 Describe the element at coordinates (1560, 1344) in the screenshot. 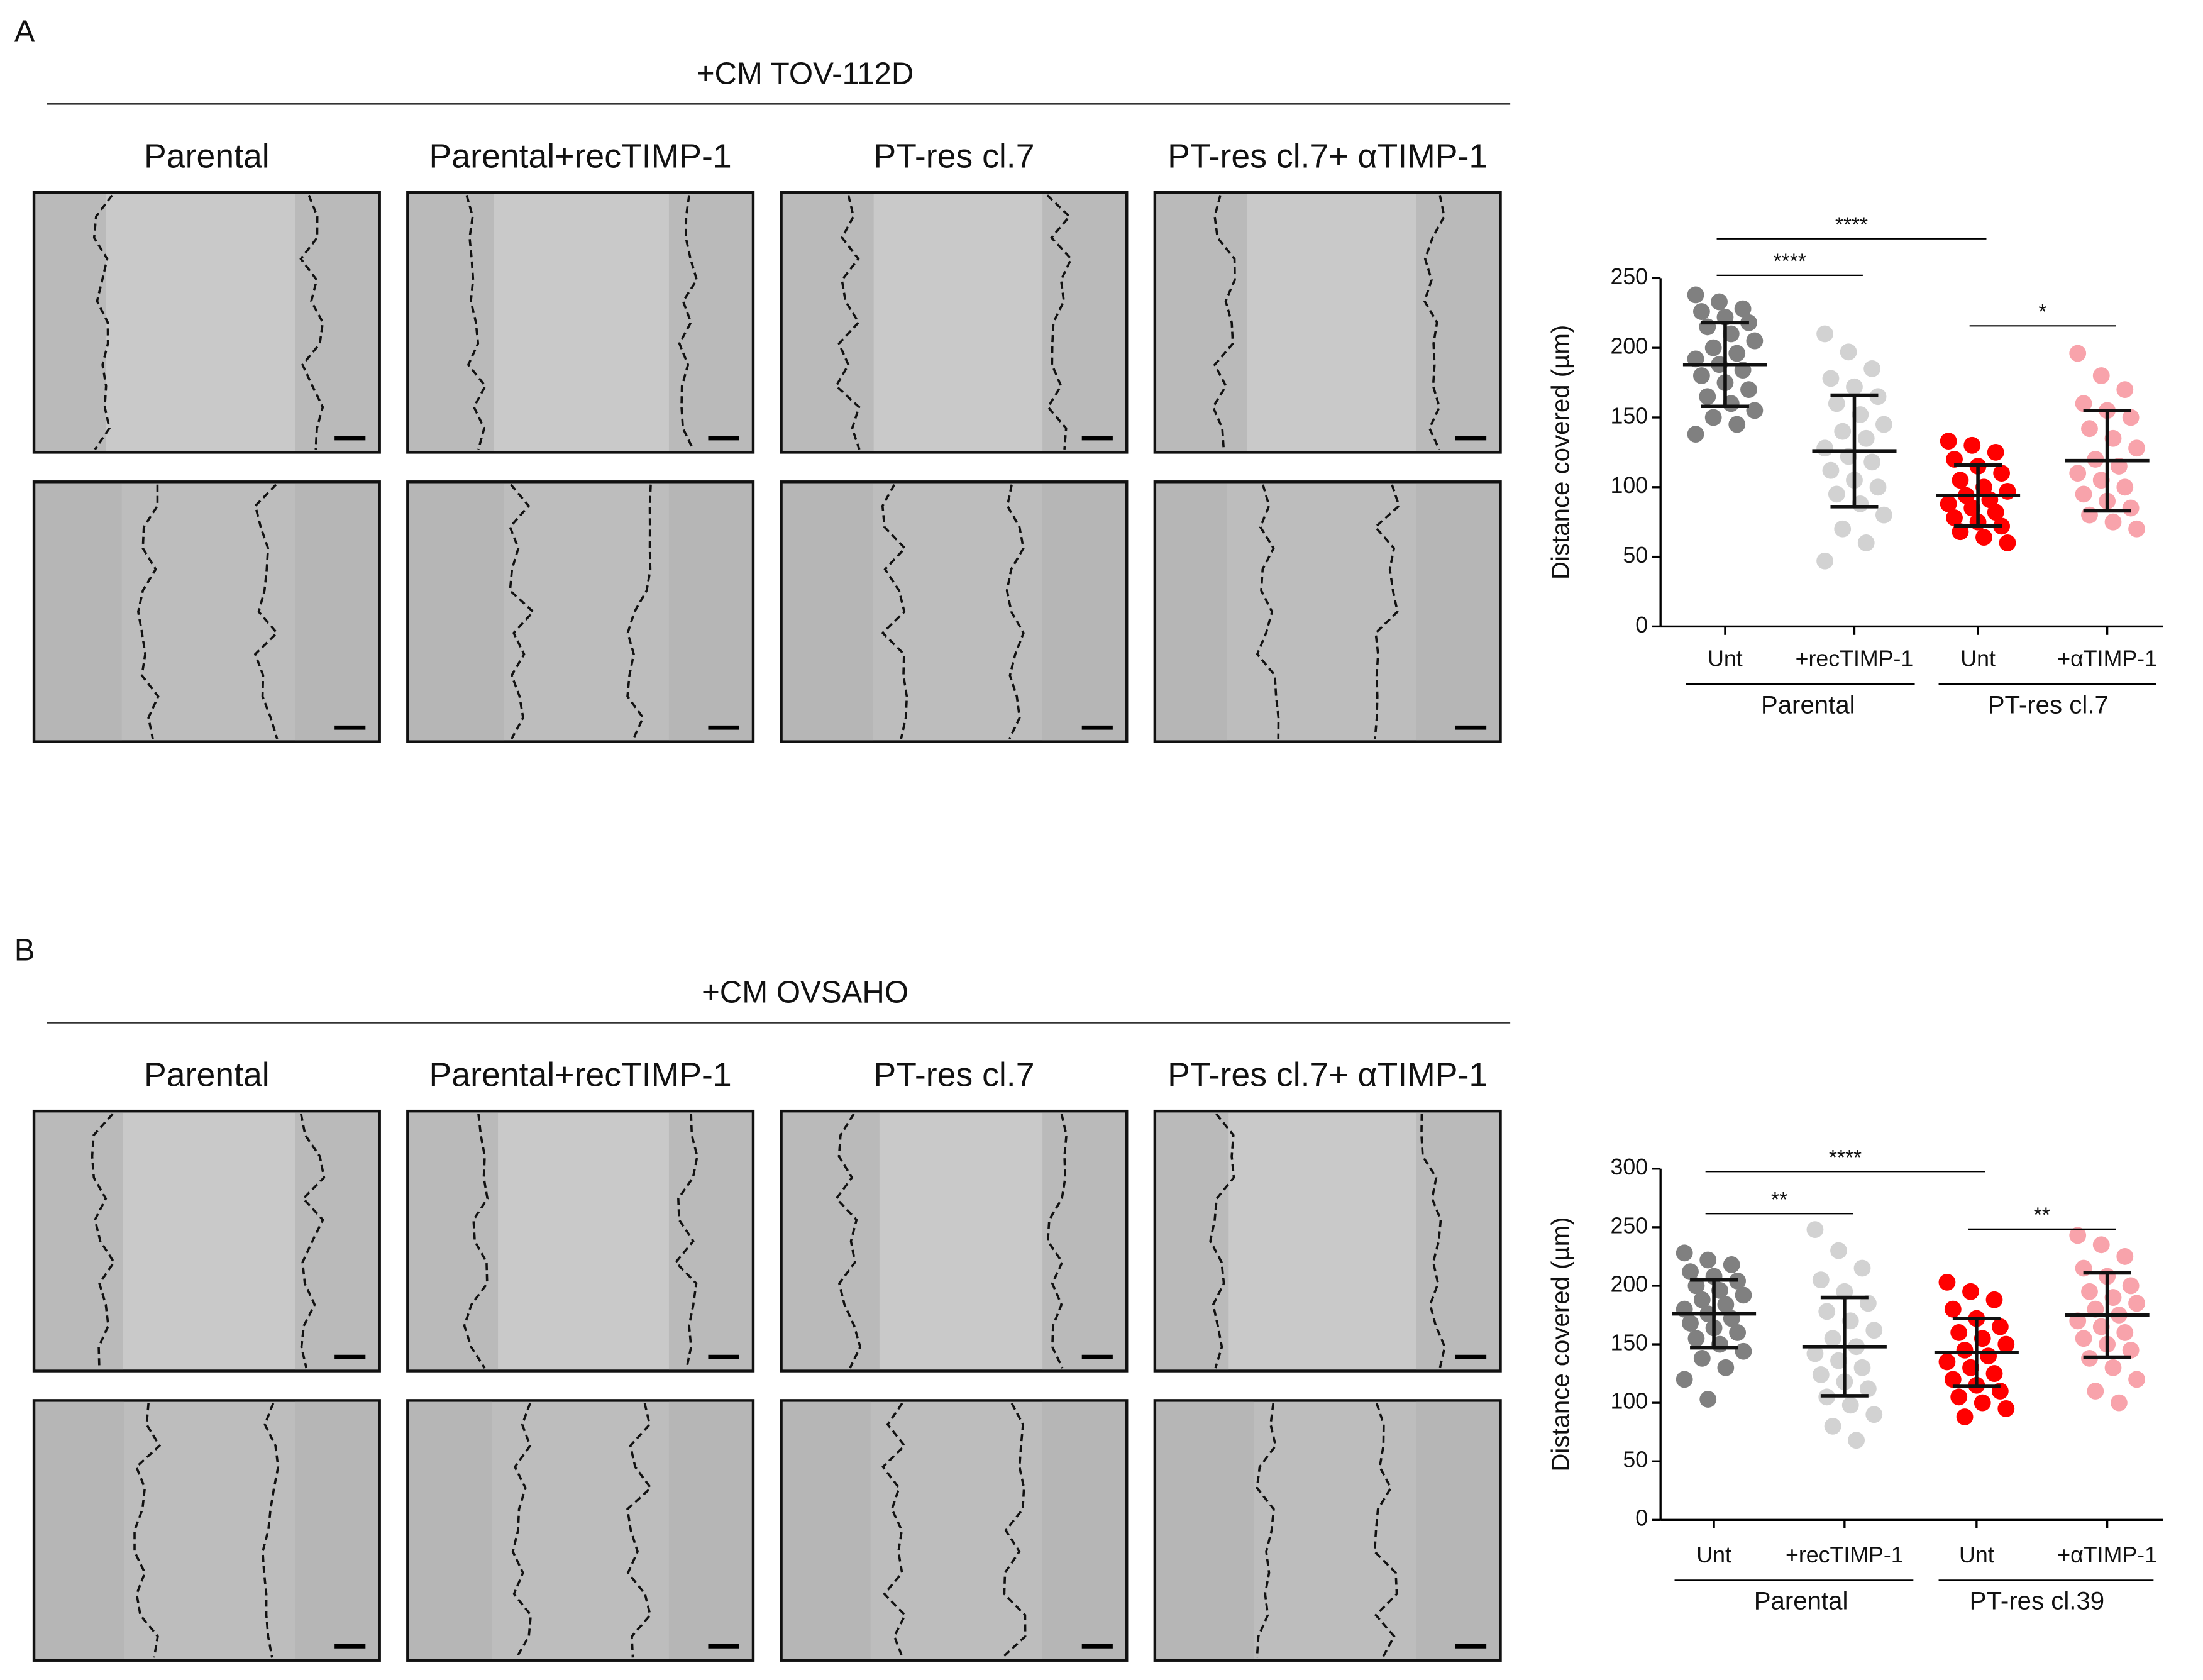

I see `y-axis-label: Distance covered (µm)` at that location.